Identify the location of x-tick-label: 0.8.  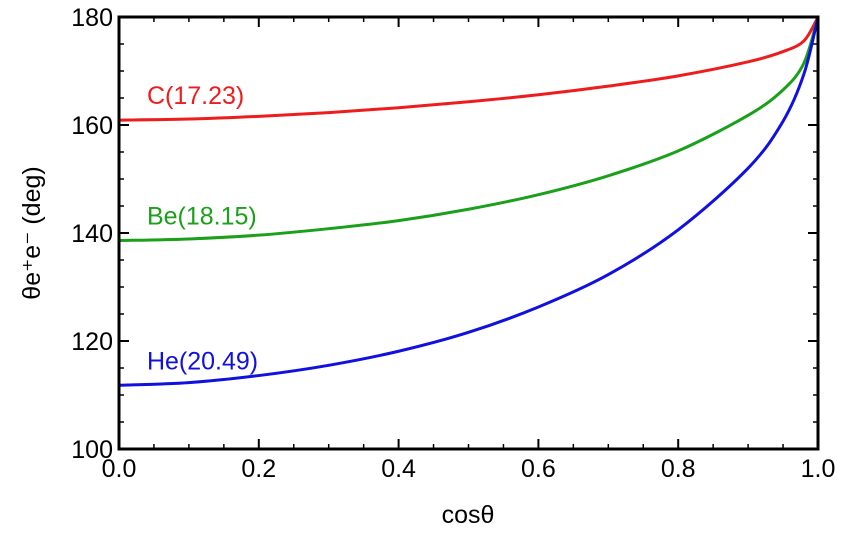
(678, 469).